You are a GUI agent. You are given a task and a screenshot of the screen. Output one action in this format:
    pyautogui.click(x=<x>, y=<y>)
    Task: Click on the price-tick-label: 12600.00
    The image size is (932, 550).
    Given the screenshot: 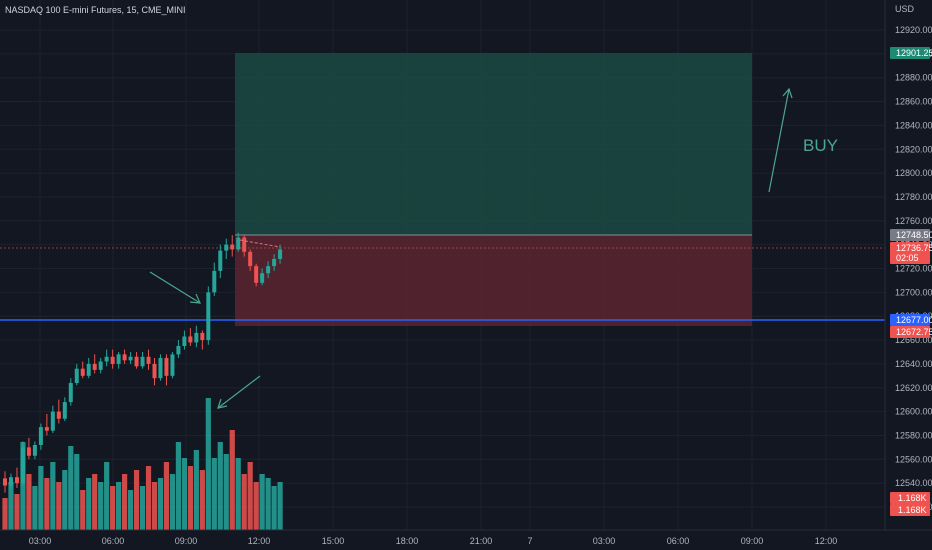 What is the action you would take?
    pyautogui.click(x=913, y=412)
    